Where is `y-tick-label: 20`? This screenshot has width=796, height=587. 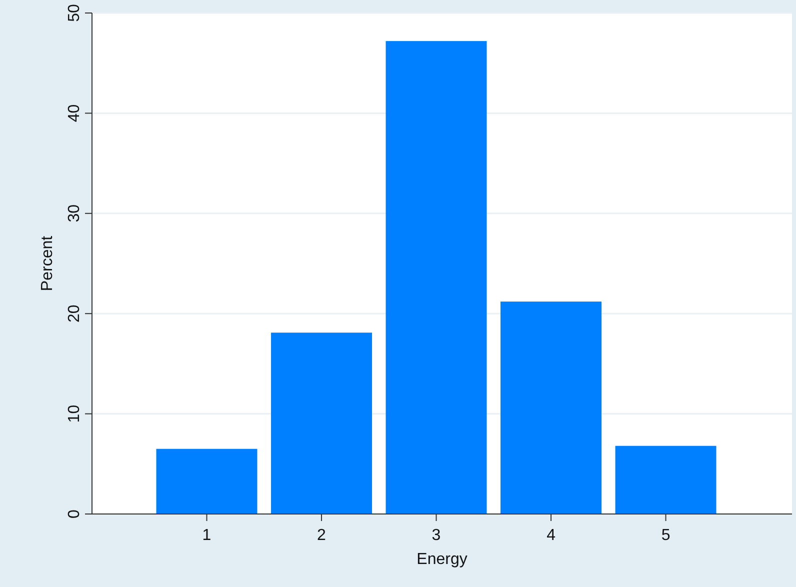 y-tick-label: 20 is located at coordinates (74, 313).